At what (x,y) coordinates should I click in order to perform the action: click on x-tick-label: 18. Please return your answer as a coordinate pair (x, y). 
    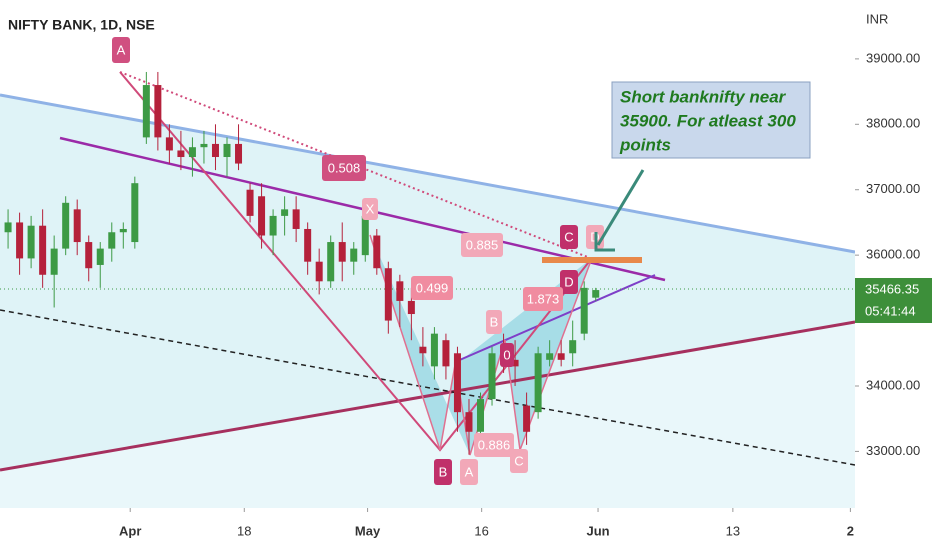
    Looking at the image, I should click on (244, 530).